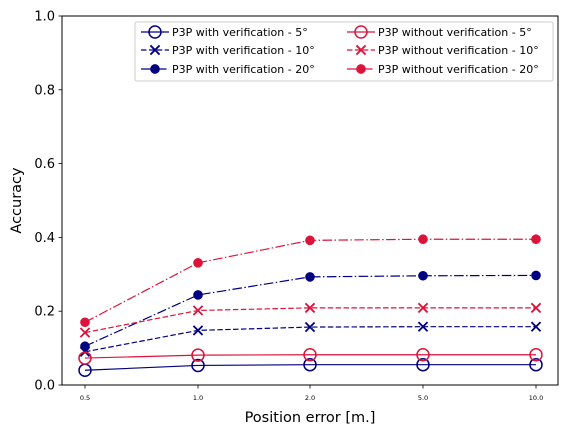 This screenshot has height=434, width=568. Describe the element at coordinates (243, 50) in the screenshot. I see `legend-label: P3P with verification - 10°` at that location.